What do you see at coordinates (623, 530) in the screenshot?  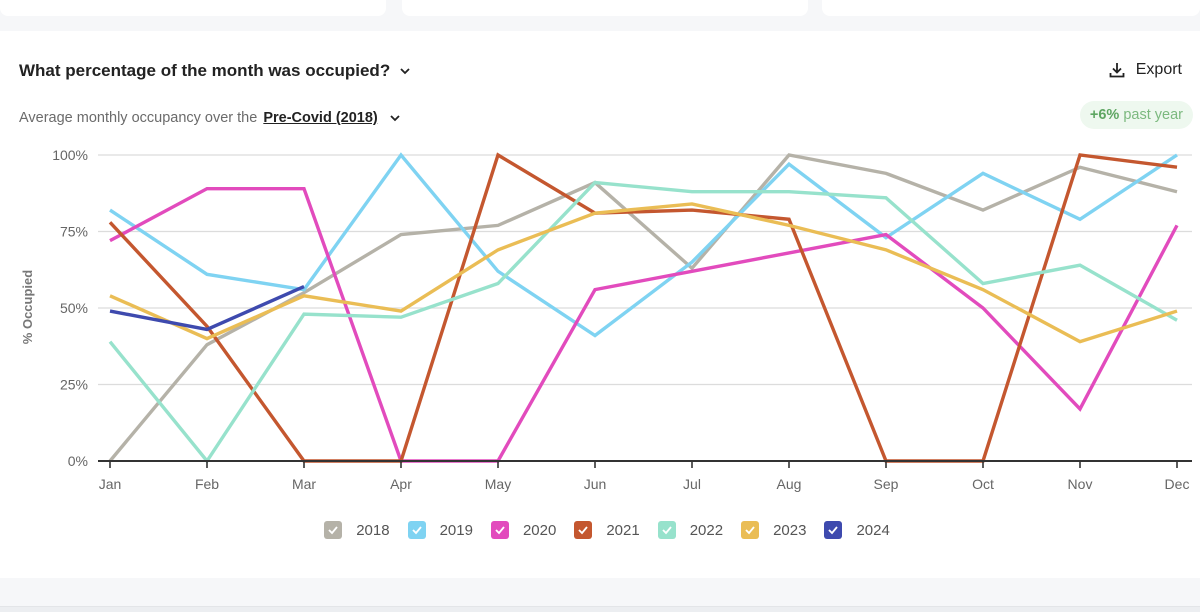 I see `legend-label: 2021` at bounding box center [623, 530].